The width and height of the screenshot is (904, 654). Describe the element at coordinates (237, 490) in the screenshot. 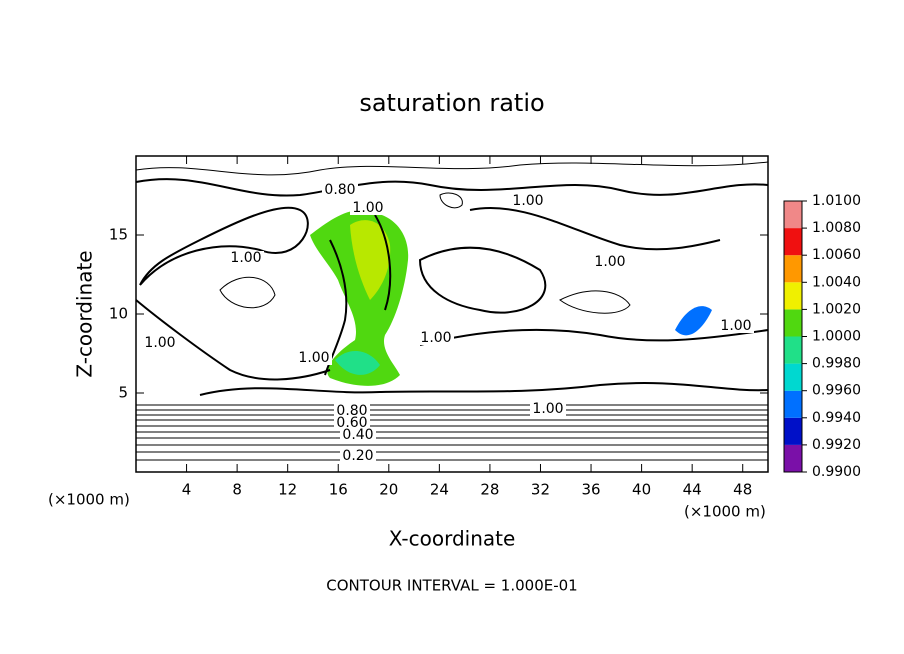

I see `x-tick-label: 8` at that location.